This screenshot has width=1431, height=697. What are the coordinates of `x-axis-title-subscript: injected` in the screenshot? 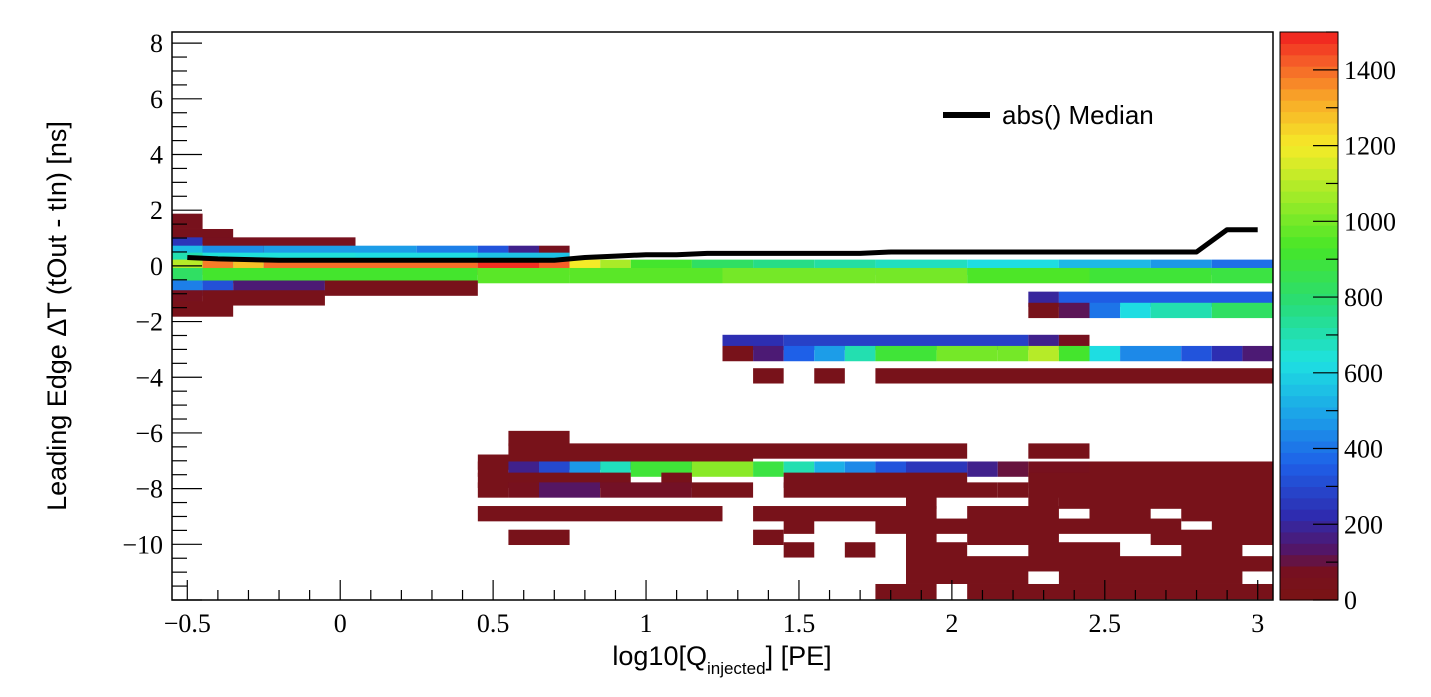 It's located at (736, 668).